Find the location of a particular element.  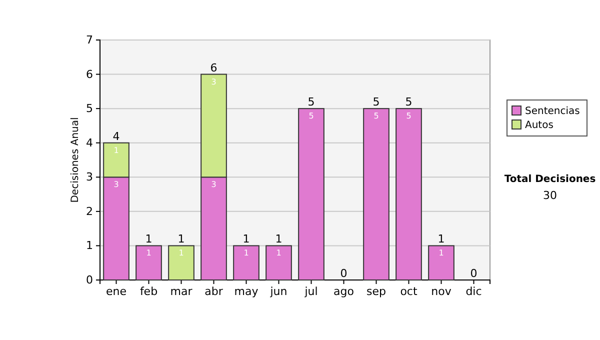

y-tick-label: 7 is located at coordinates (89, 40).